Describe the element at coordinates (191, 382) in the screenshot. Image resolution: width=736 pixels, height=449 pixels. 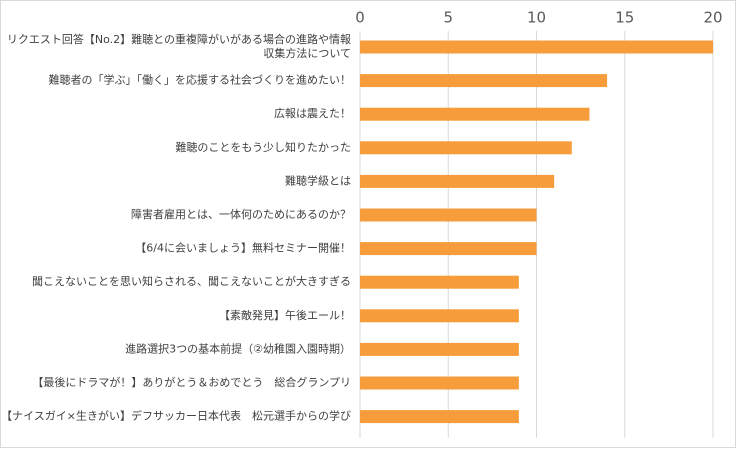
I see `category-label: 【最後にドラマが！】ありがとう＆おめでとう 総合グランプリ` at that location.